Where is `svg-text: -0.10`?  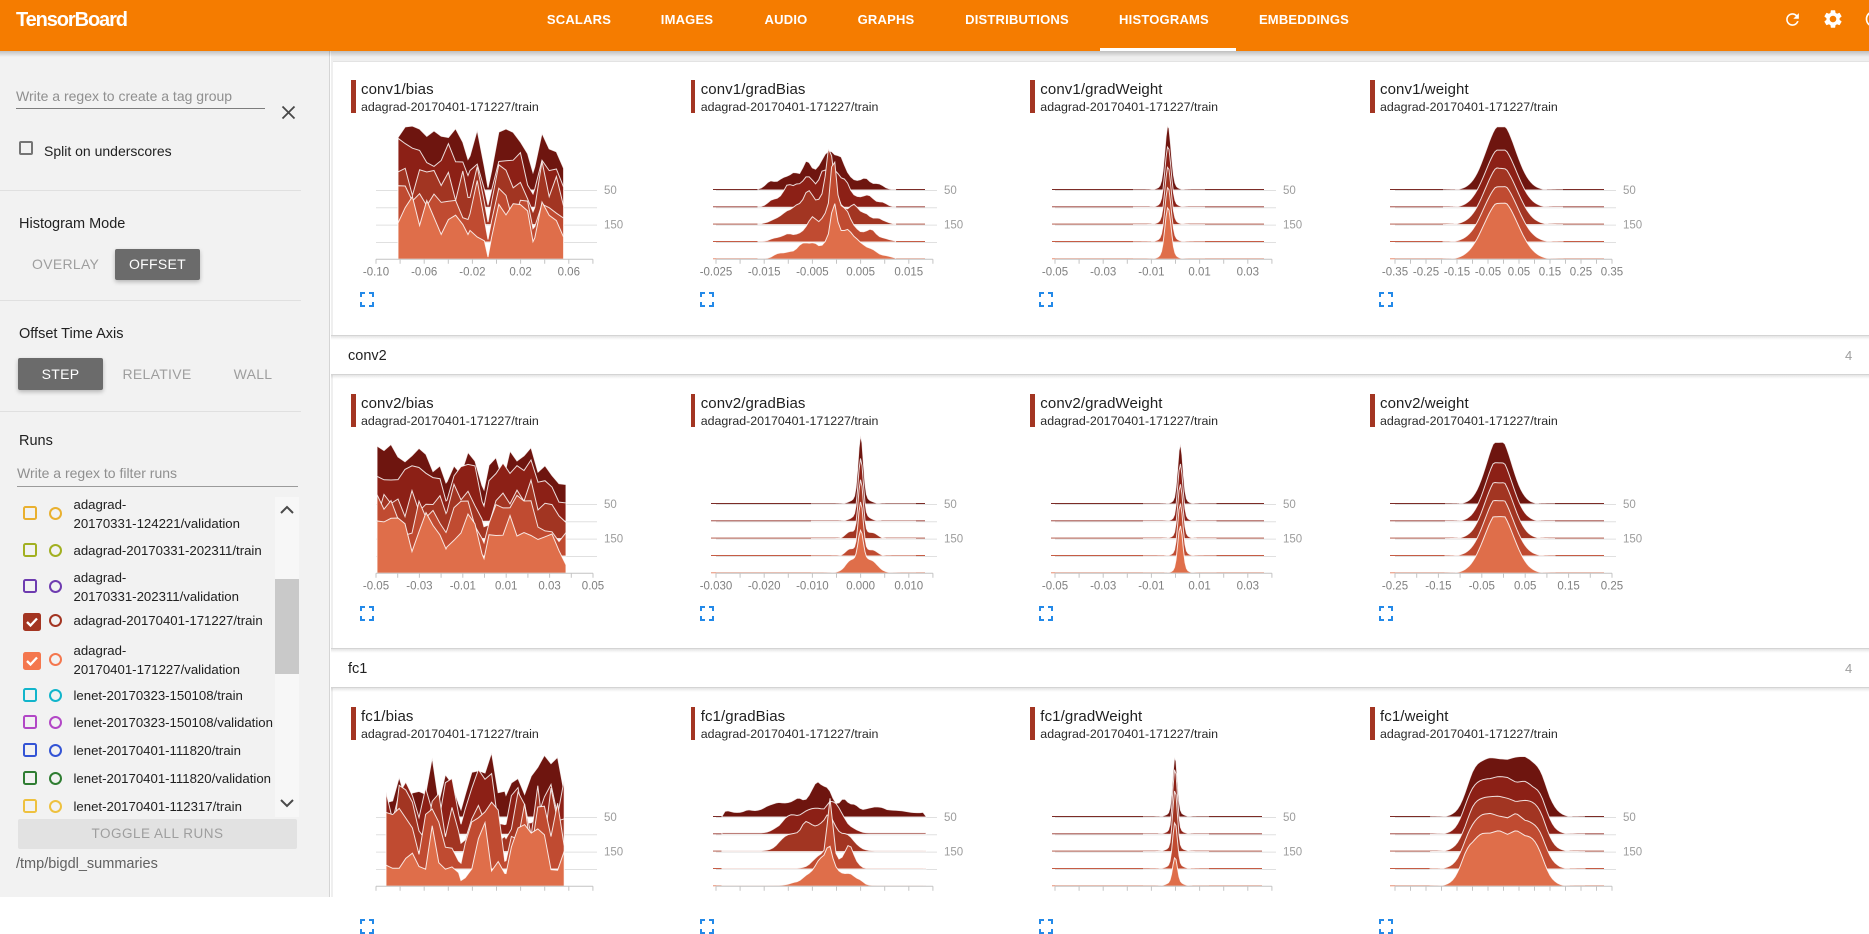
svg-text: -0.10 is located at coordinates (376, 272).